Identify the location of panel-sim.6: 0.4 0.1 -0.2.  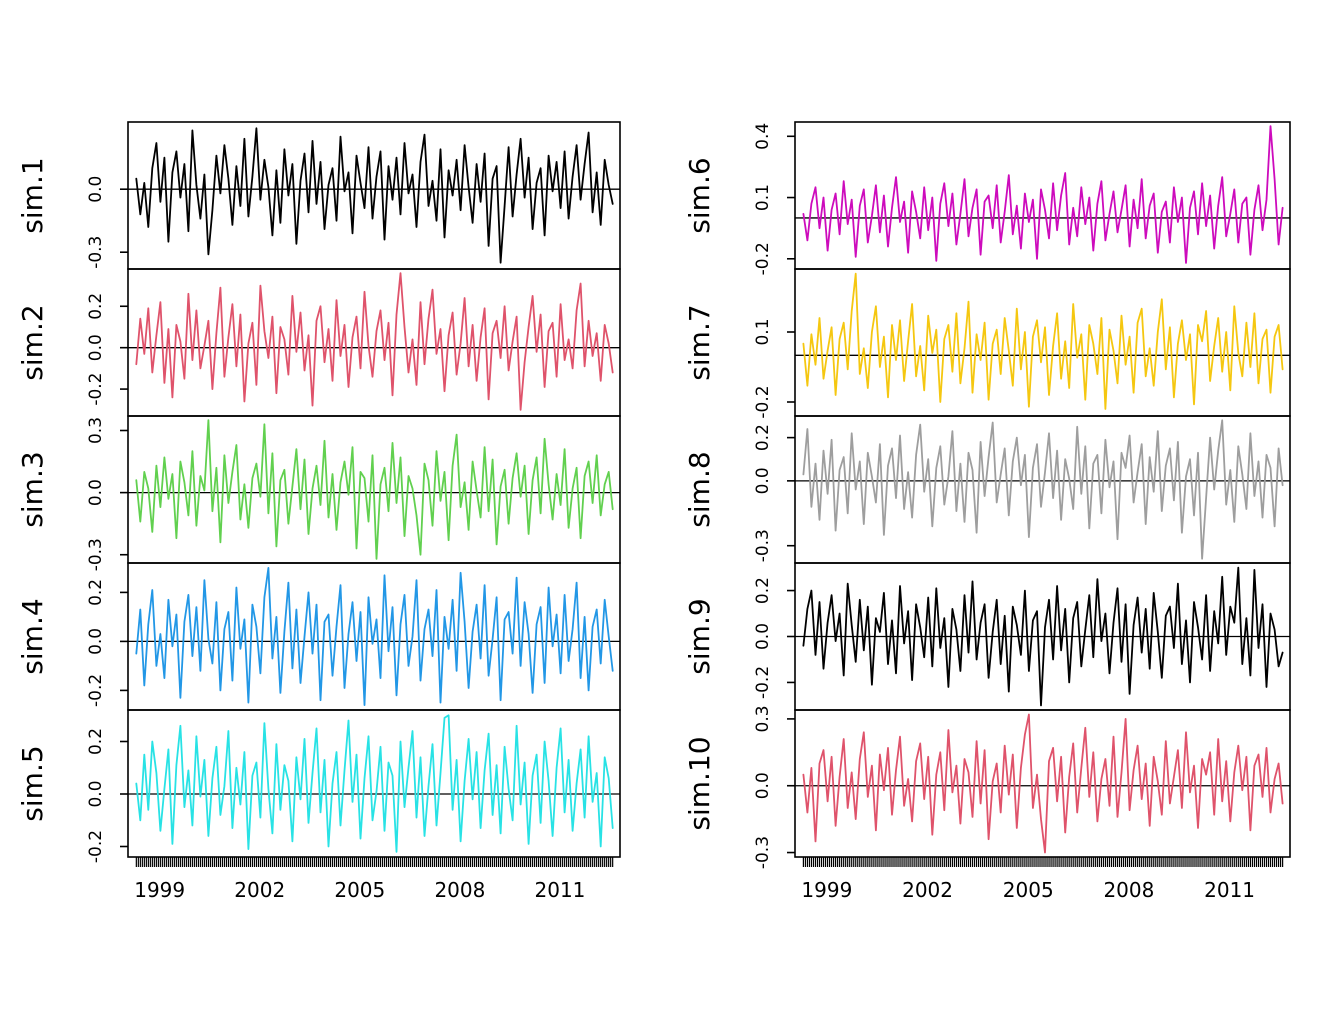
(1022, 198).